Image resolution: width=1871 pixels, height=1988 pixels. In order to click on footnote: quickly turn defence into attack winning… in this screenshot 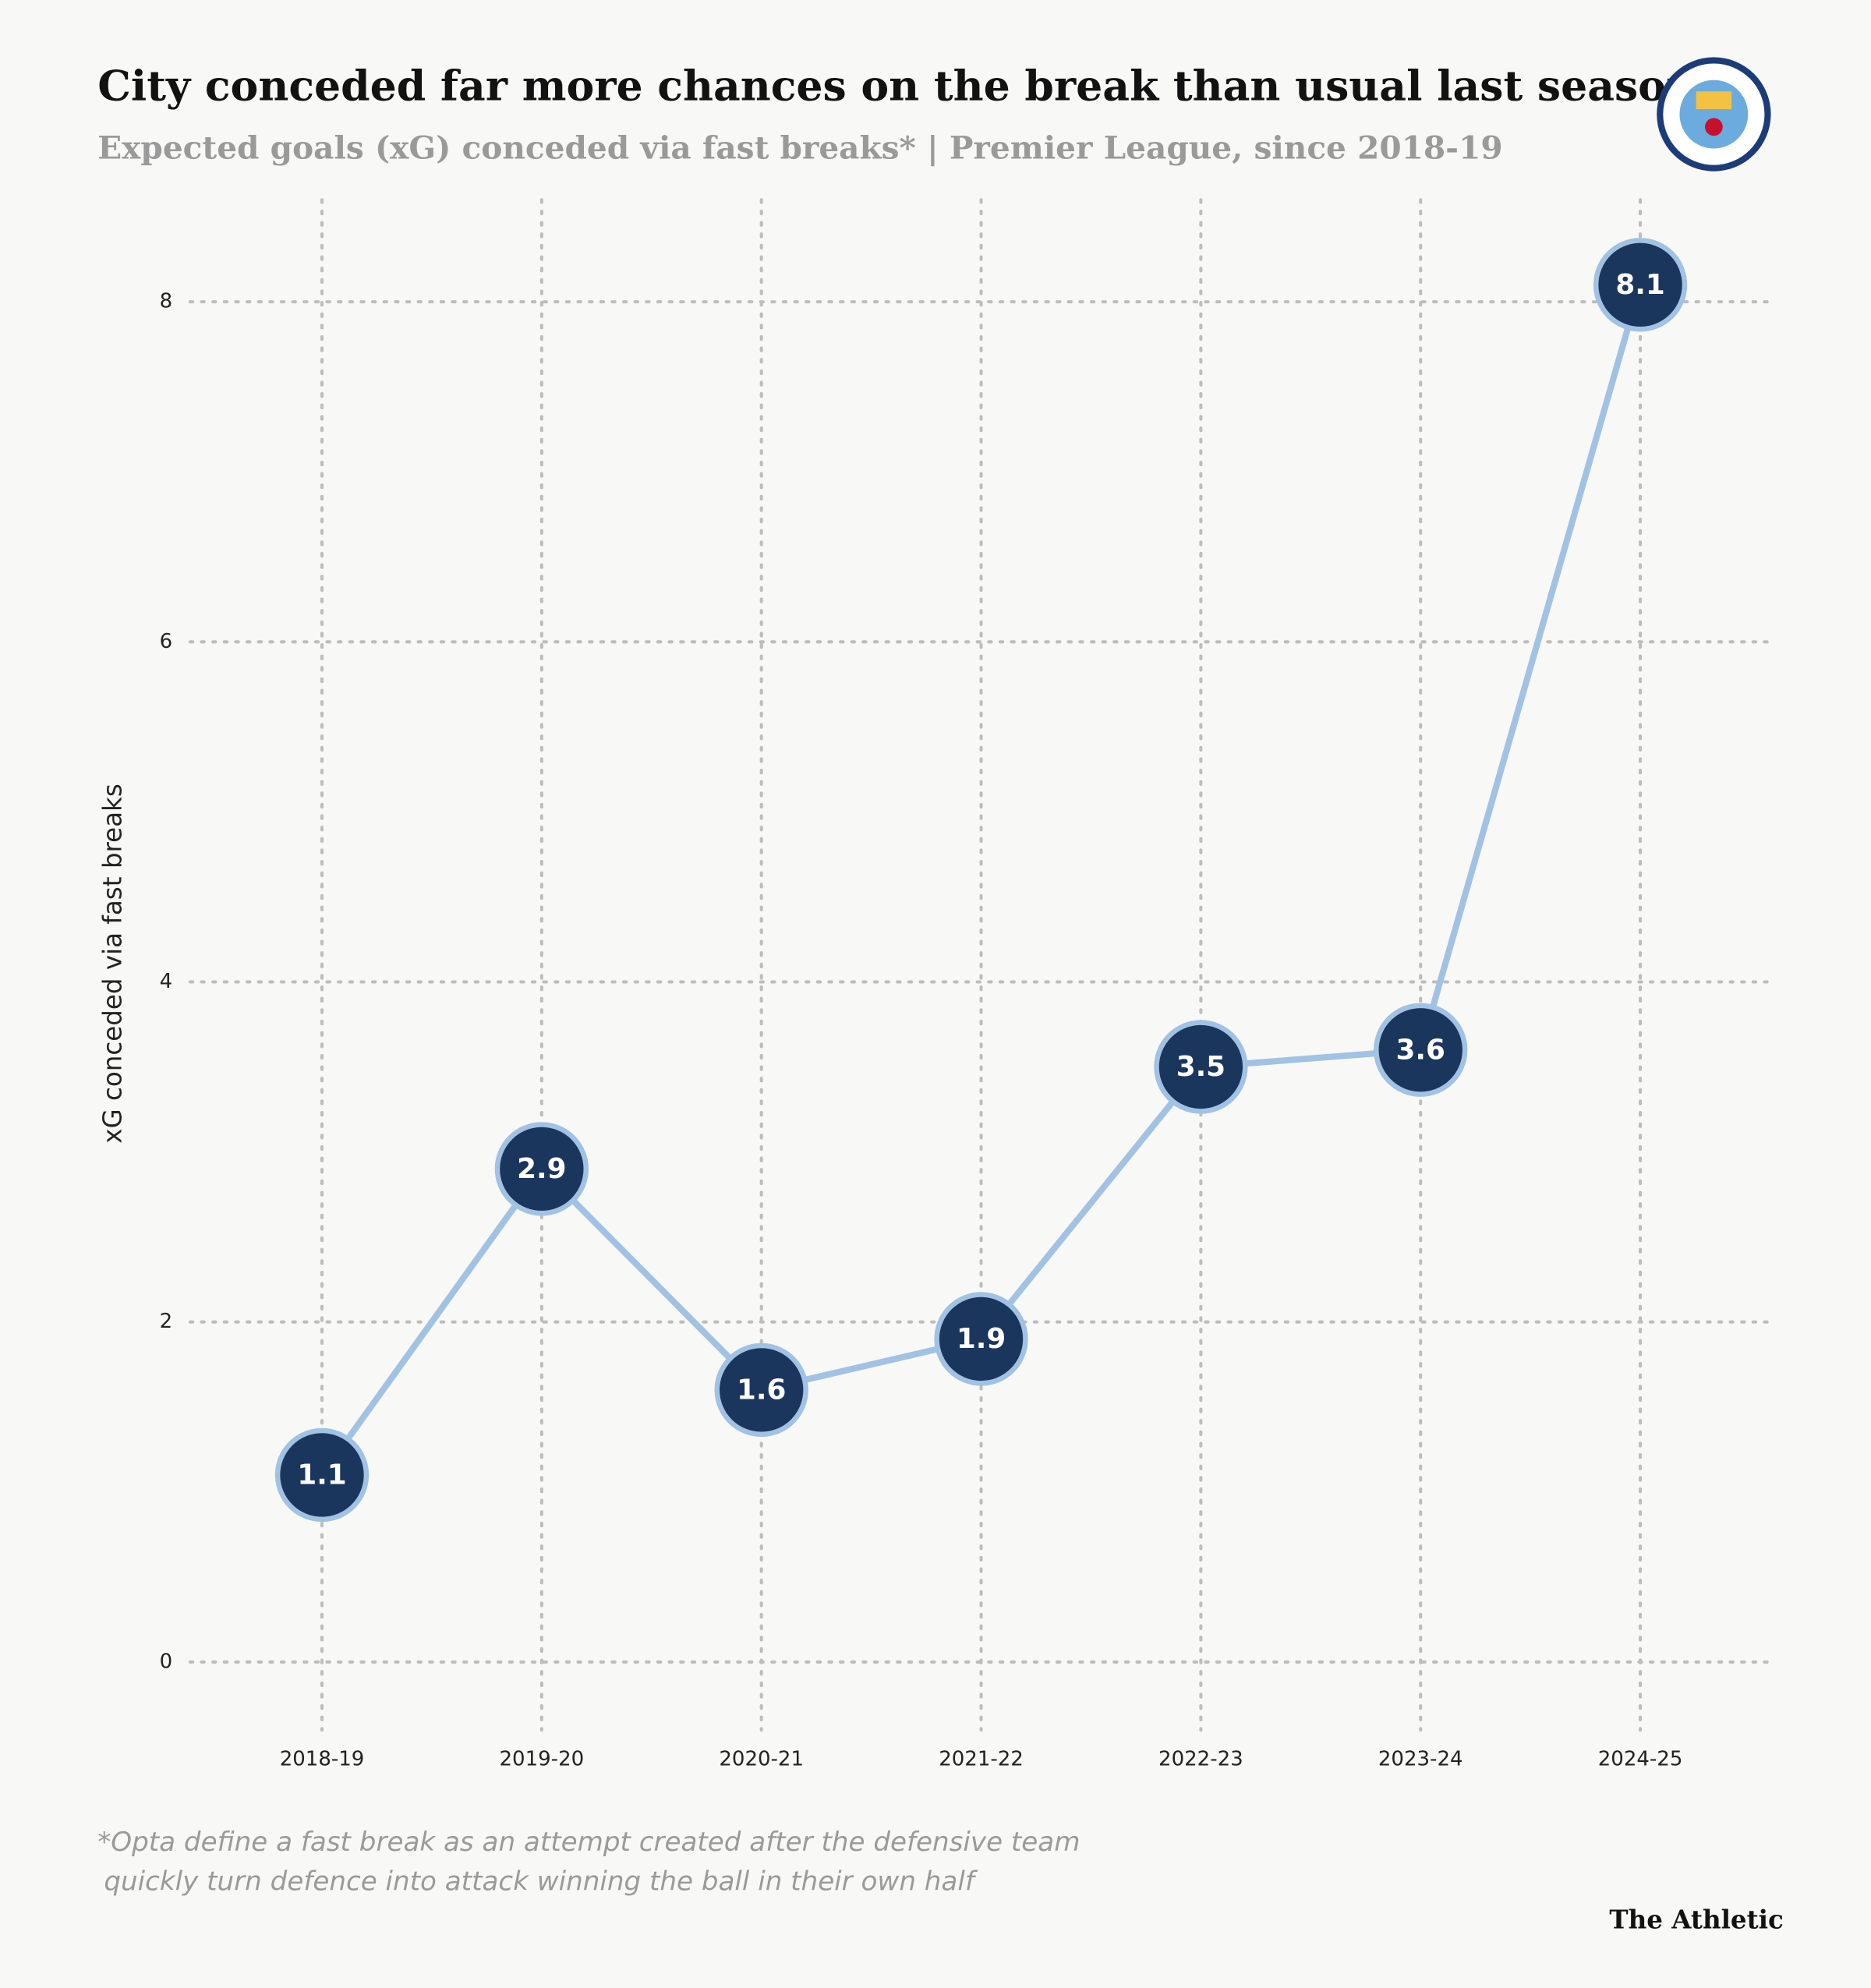, I will do `click(541, 1882)`.